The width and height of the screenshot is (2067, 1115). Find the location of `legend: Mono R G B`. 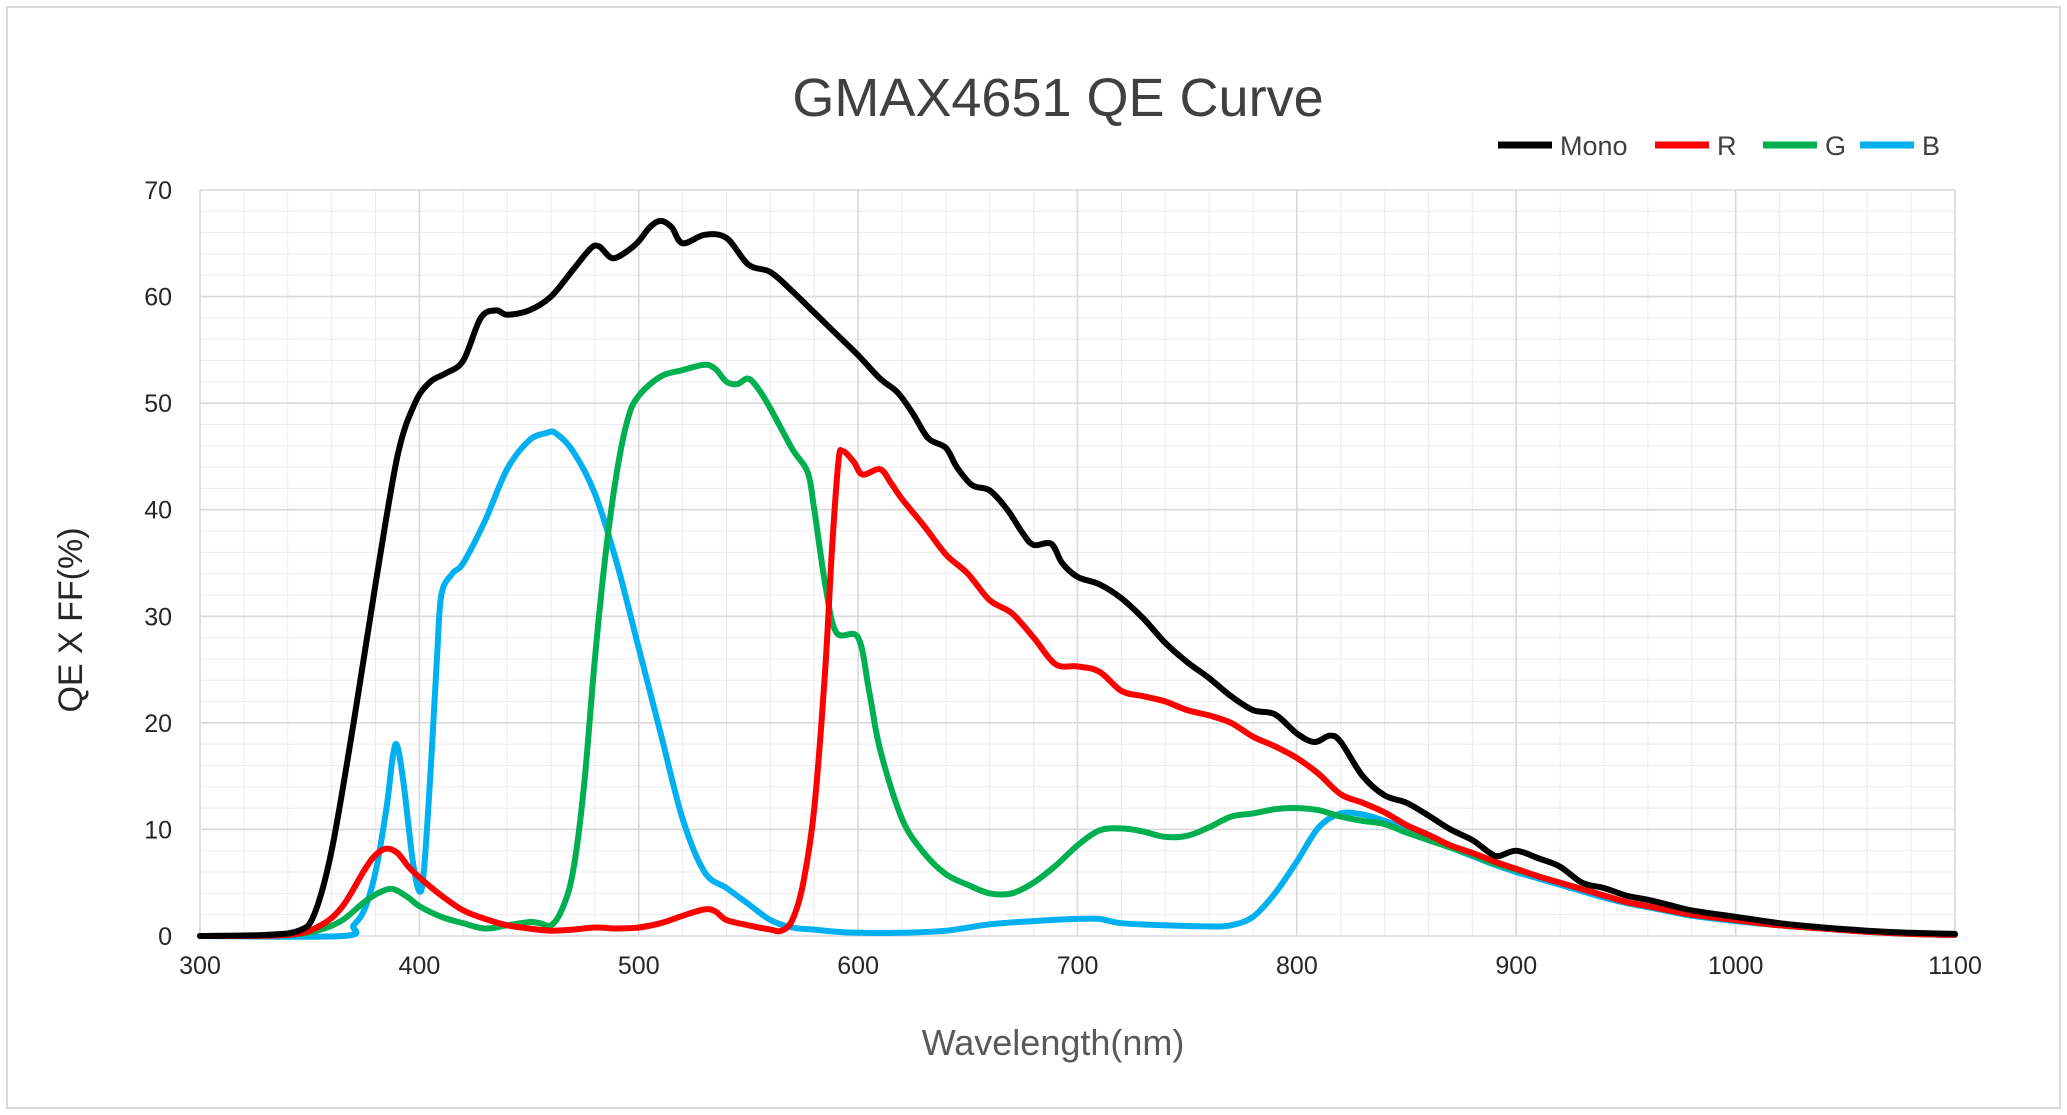

legend: Mono R G B is located at coordinates (1719, 146).